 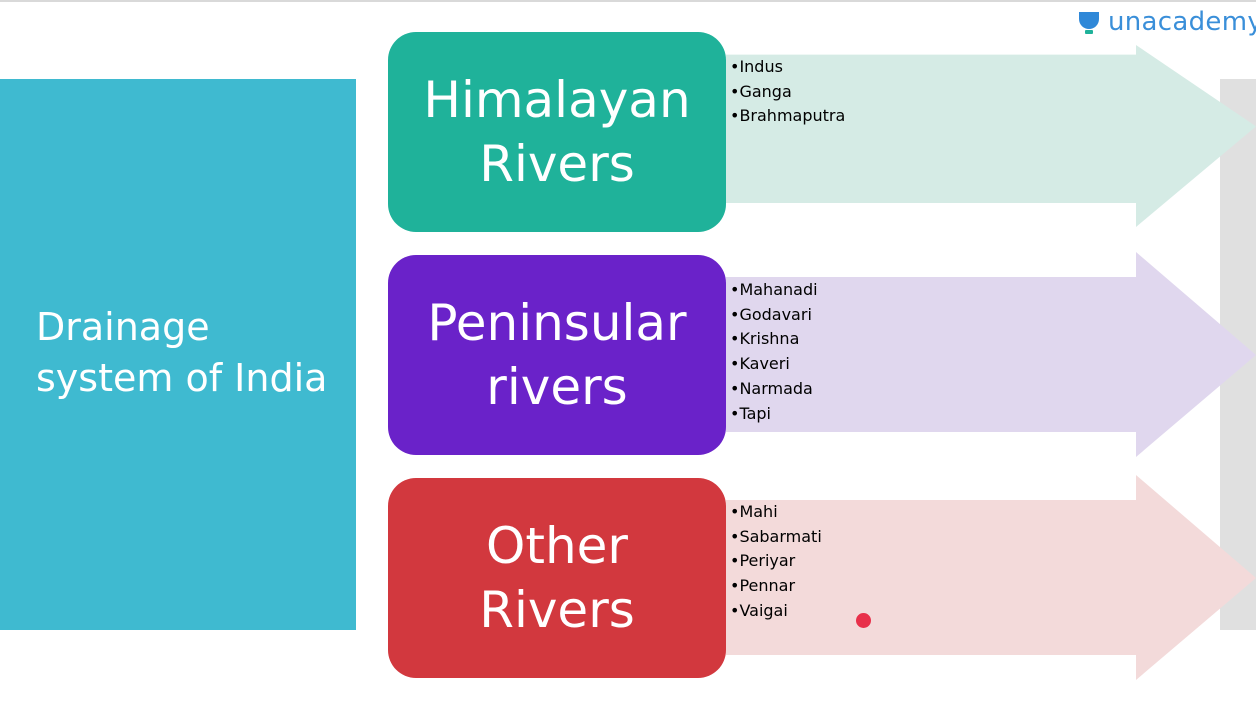 I want to click on list-item: •Pennar, so click(x=763, y=586).